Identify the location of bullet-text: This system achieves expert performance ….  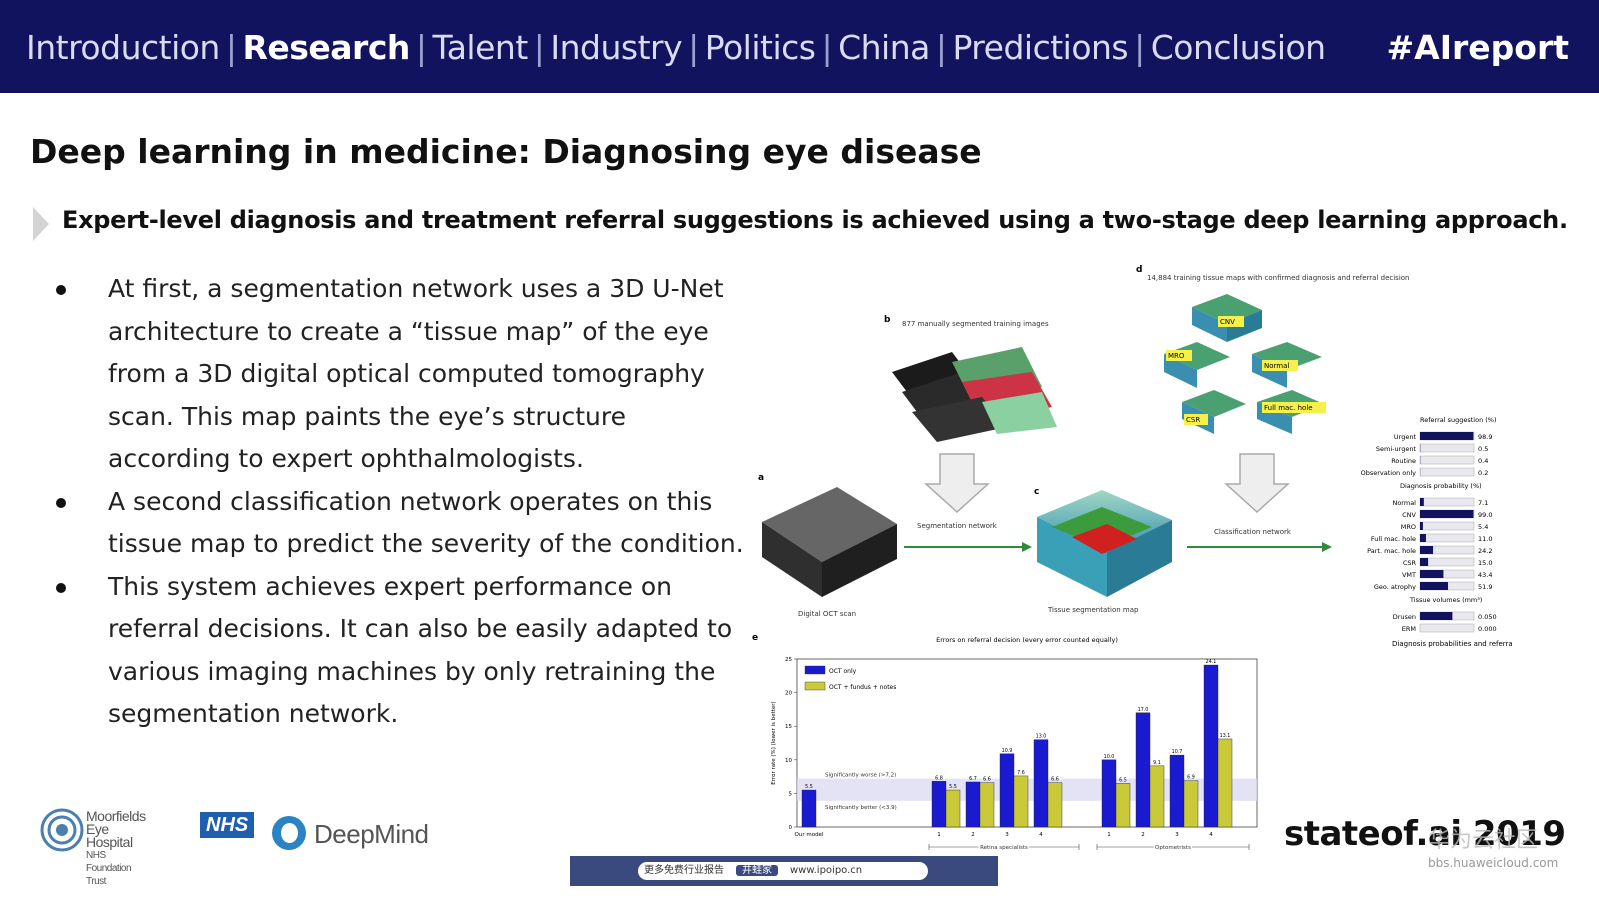
(420, 650).